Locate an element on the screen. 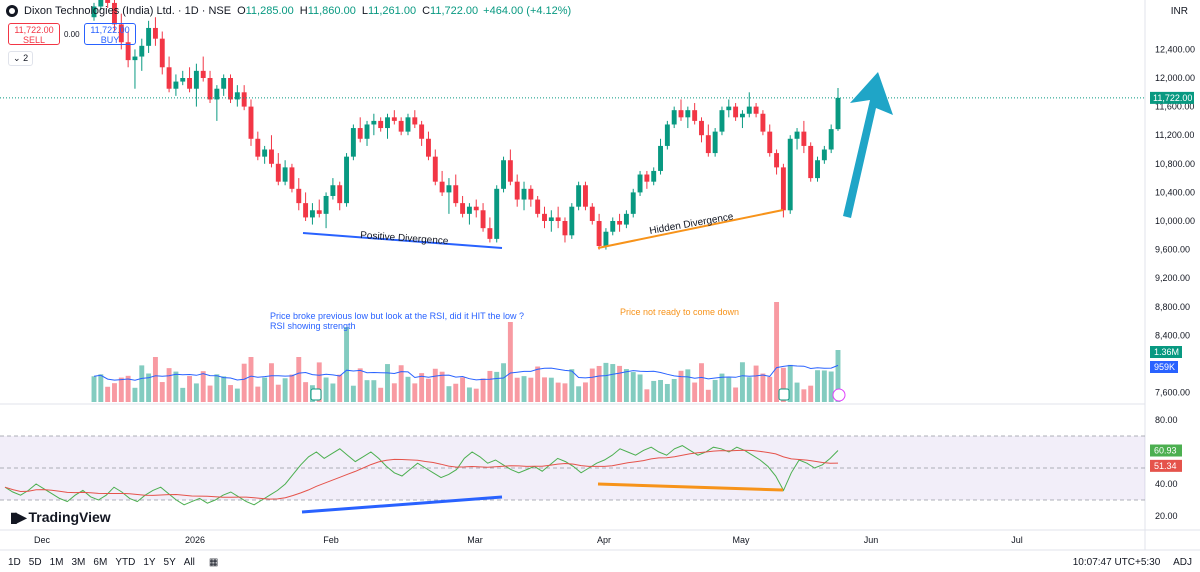 The height and width of the screenshot is (572, 1200). range-ytd: YTD is located at coordinates (125, 562).